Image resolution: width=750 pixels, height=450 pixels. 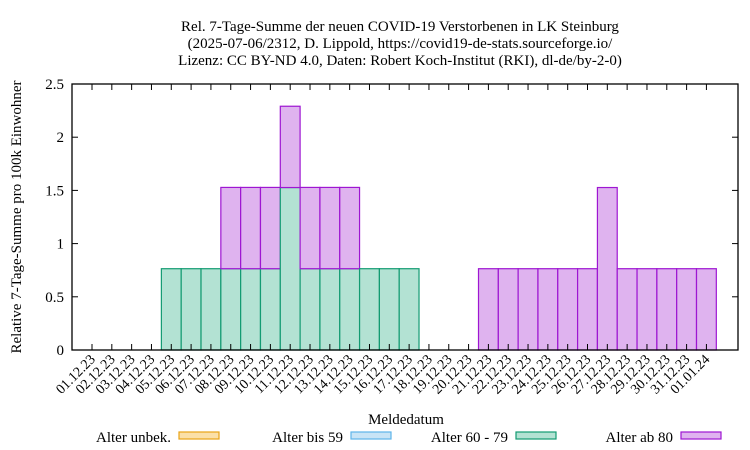 What do you see at coordinates (251, 309) in the screenshot?
I see `bar-alter-60-79-09.12.23` at bounding box center [251, 309].